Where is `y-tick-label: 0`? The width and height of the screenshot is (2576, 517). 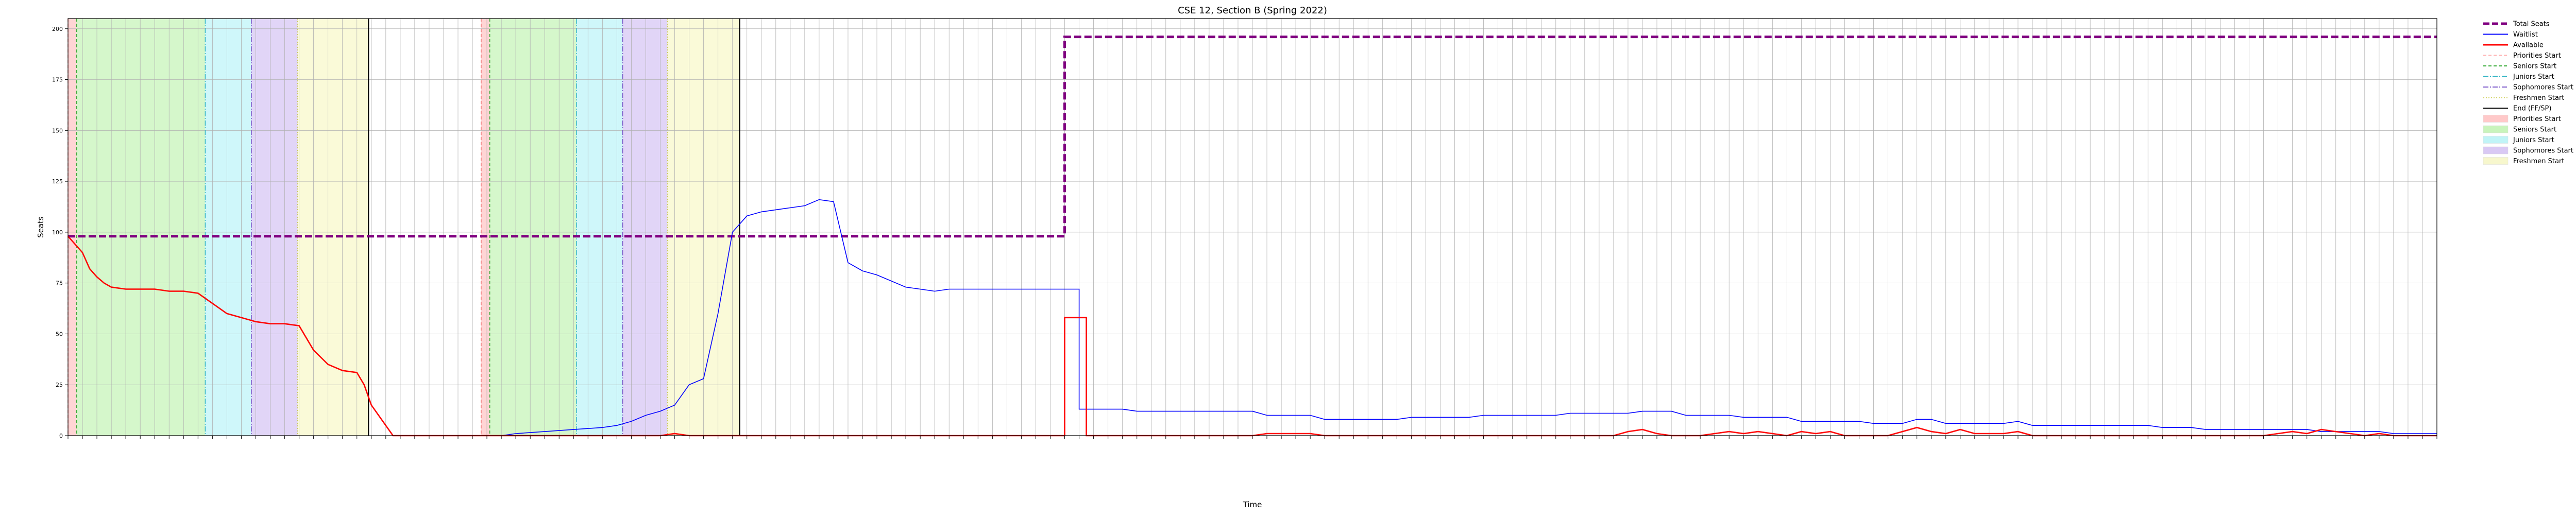
y-tick-label: 0 is located at coordinates (61, 436).